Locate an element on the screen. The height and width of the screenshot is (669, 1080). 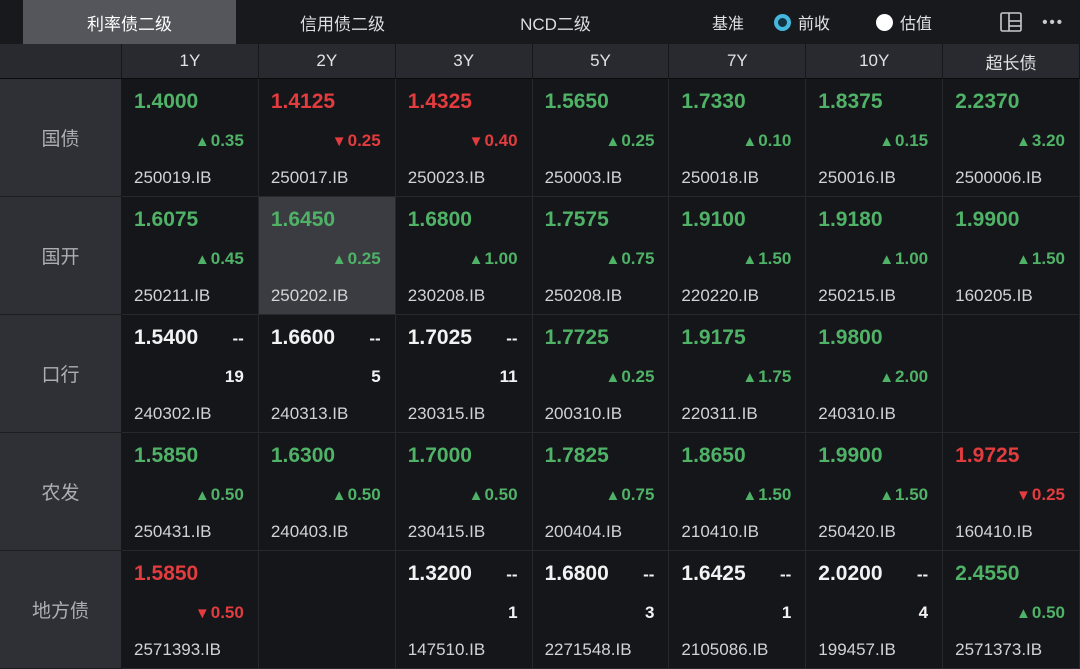
change-value: ▲1.50 is located at coordinates (767, 494).